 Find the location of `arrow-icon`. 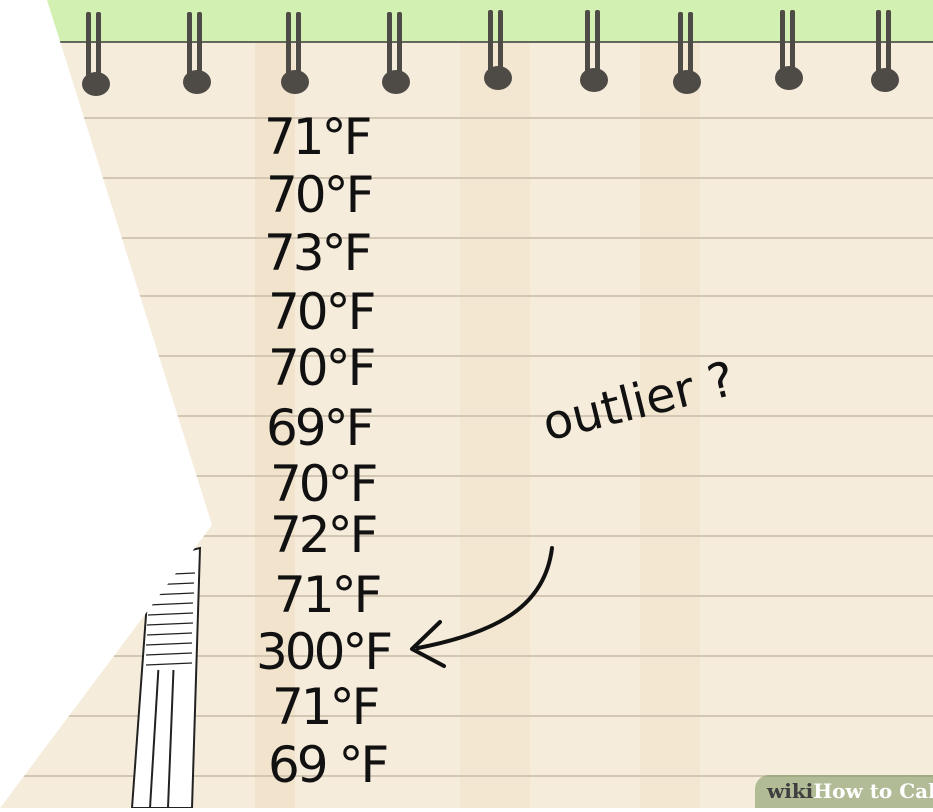

arrow-icon is located at coordinates (485, 598).